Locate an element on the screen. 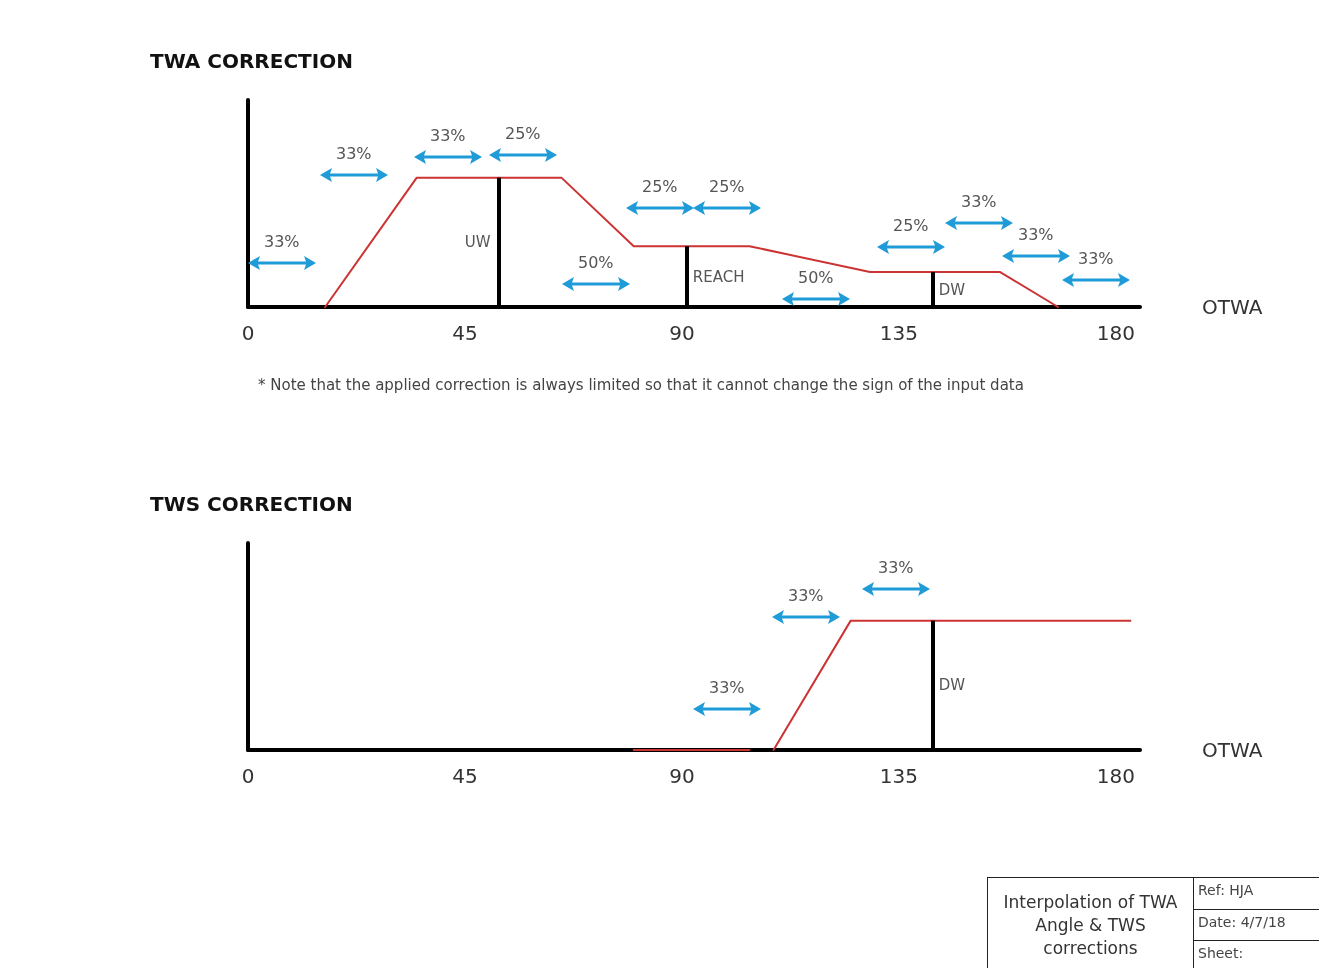 The width and height of the screenshot is (1319, 968). chart-title: TWA CORRECTION is located at coordinates (251, 61).